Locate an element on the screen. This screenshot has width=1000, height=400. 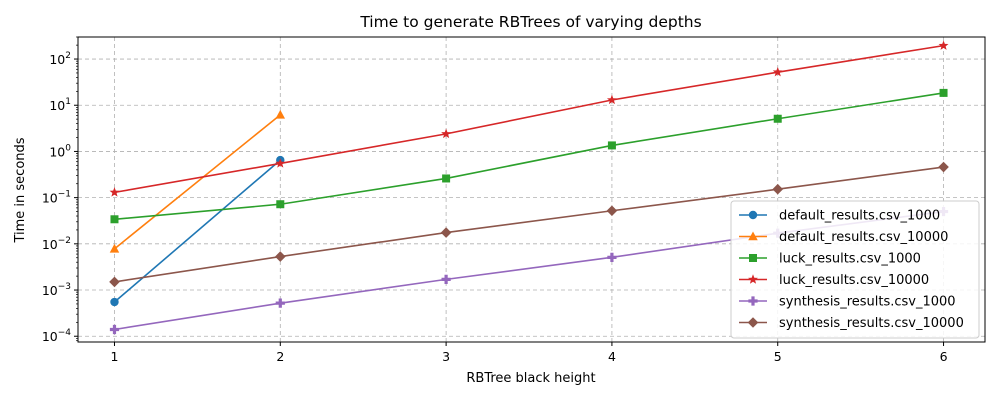
legend-label: luck_results.csv_10000 is located at coordinates (854, 280).